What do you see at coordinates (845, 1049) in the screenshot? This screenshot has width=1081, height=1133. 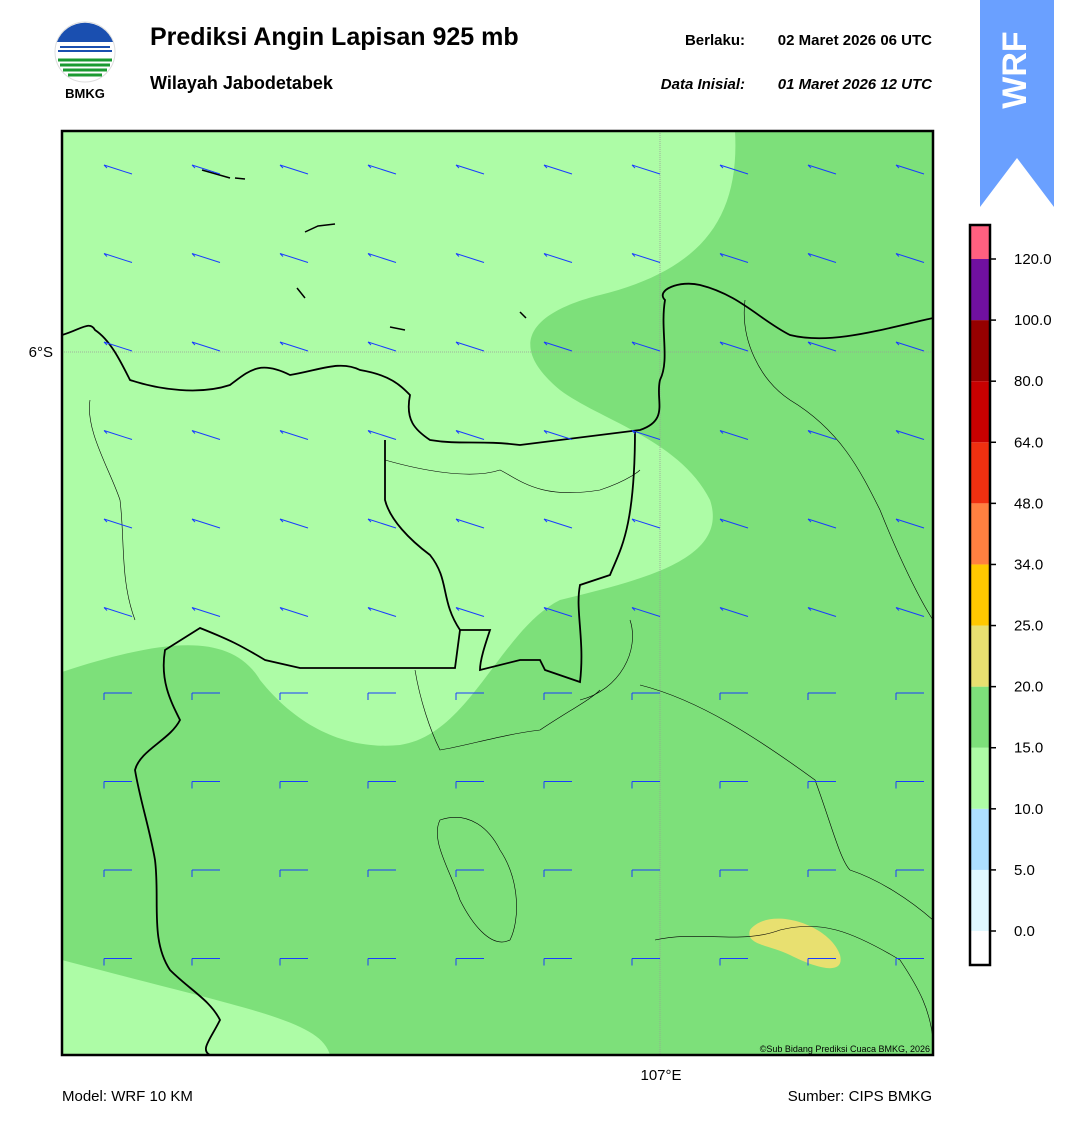 I see `credit: ©Sub Bidang Prediksi Cuaca BMKG, 2026` at bounding box center [845, 1049].